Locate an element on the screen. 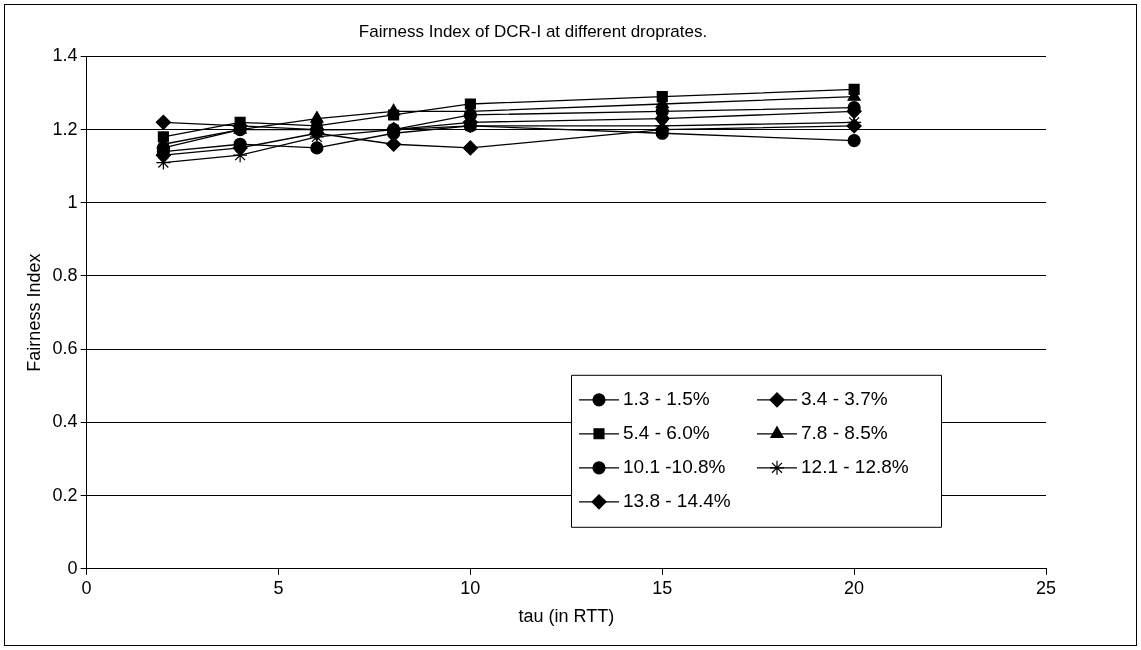  legend-label: 12.1 - 12.8% is located at coordinates (855, 467).